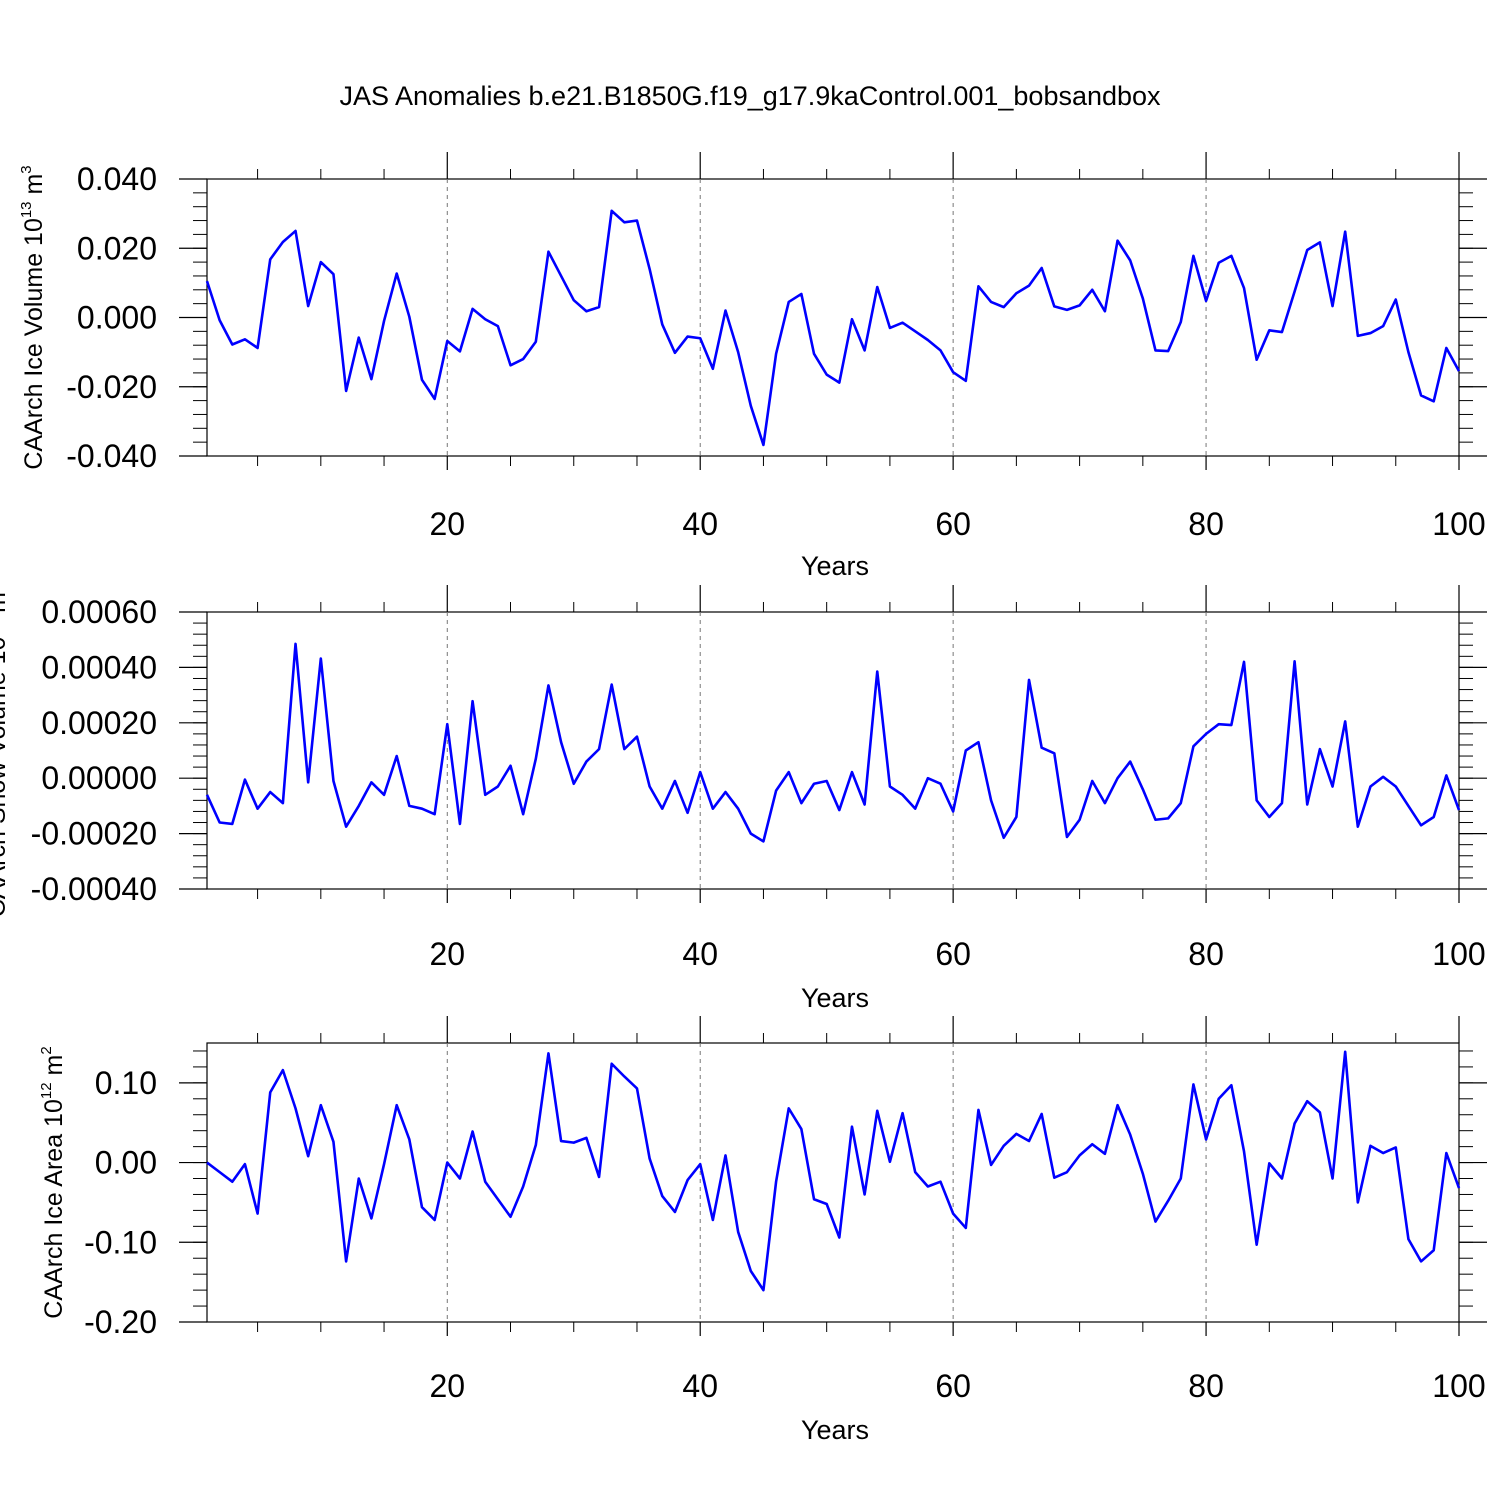  I want to click on y-tick-label: 0.00000, so click(99, 778).